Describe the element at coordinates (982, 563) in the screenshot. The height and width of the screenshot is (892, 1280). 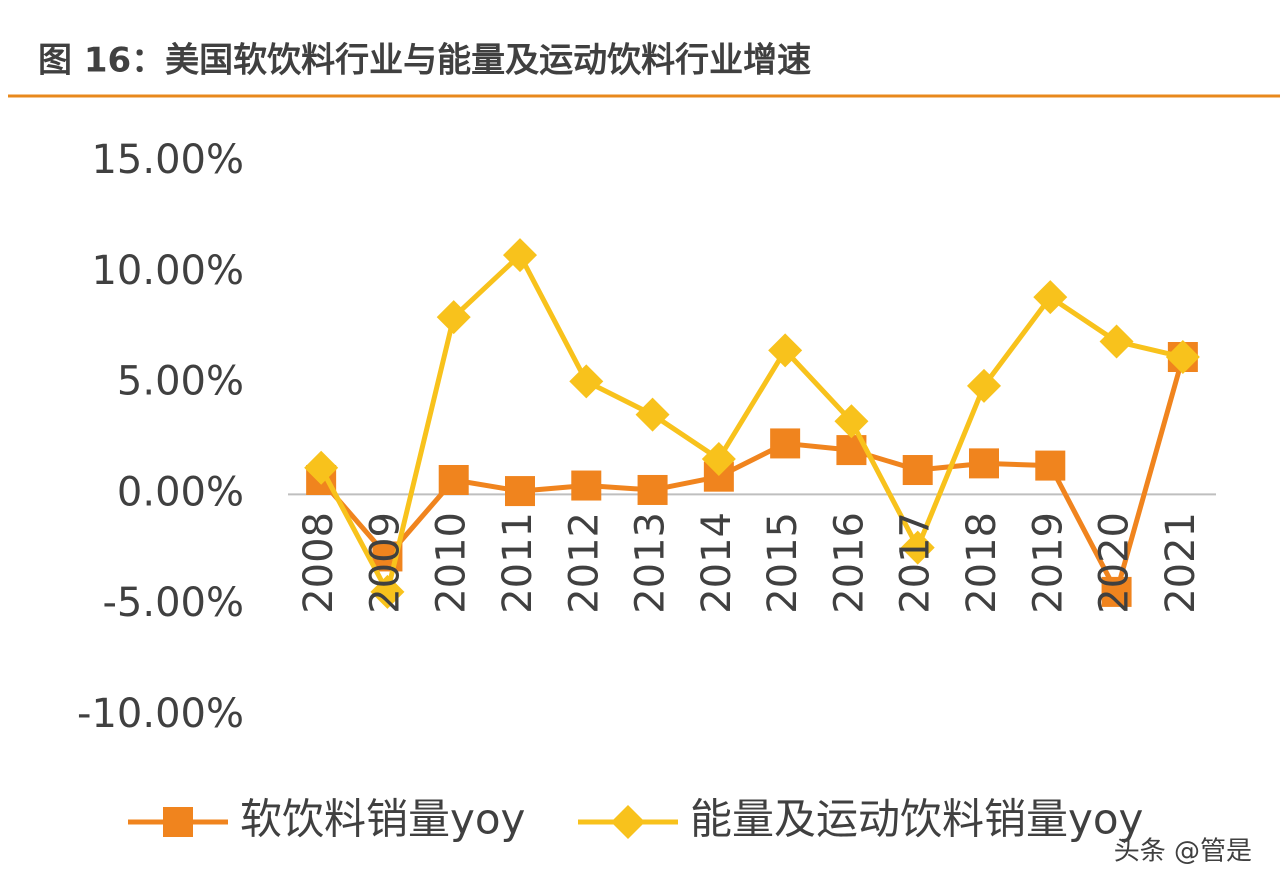
I see `x-tick-label: 2018` at that location.